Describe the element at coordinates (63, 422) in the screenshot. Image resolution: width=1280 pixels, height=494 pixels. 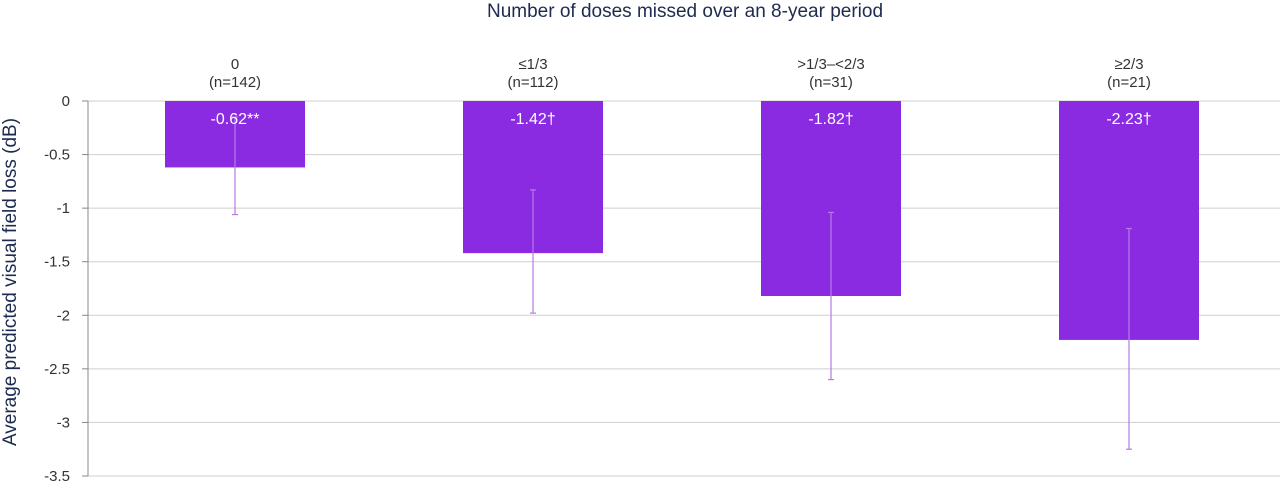
I see `y-tick-label: -3` at that location.